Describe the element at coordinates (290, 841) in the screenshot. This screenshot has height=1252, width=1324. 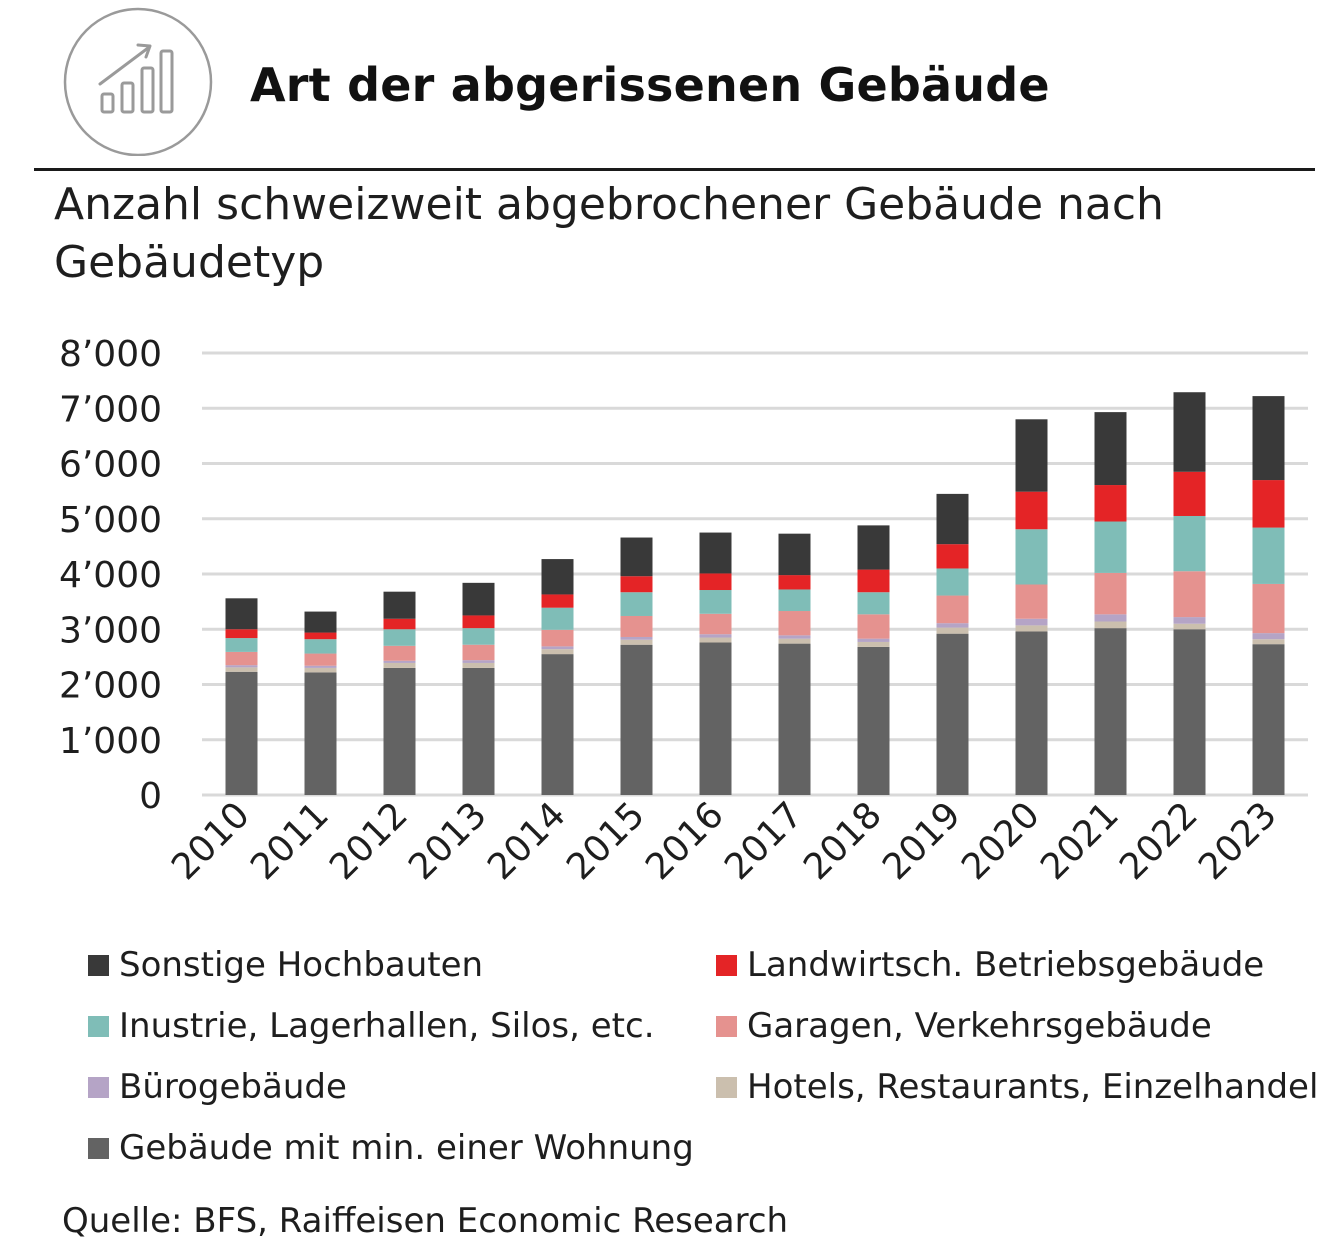
I see `x-tick-label: 2011` at that location.